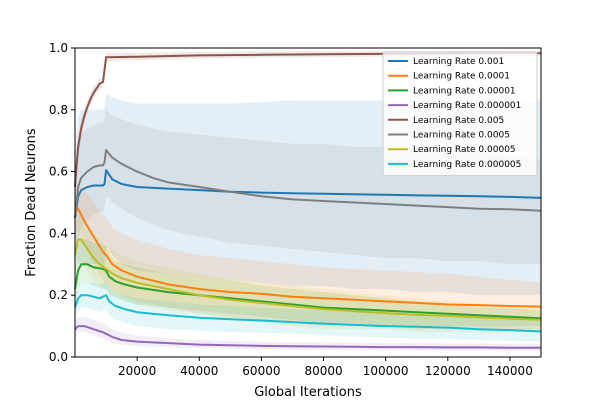 Image resolution: width=600 pixels, height=400 pixels. Describe the element at coordinates (58, 110) in the screenshot. I see `y-tick-label: 0.8` at that location.